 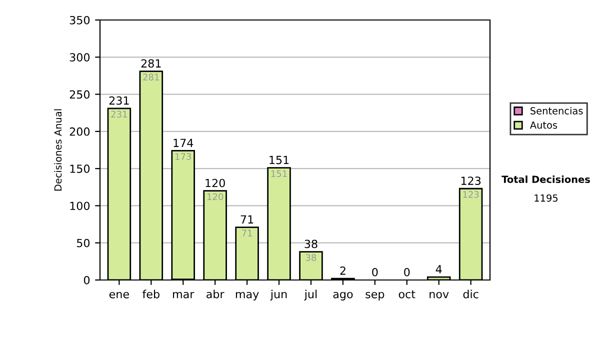 What do you see at coordinates (87, 280) in the screenshot?
I see `y-tick-label: 0` at bounding box center [87, 280].